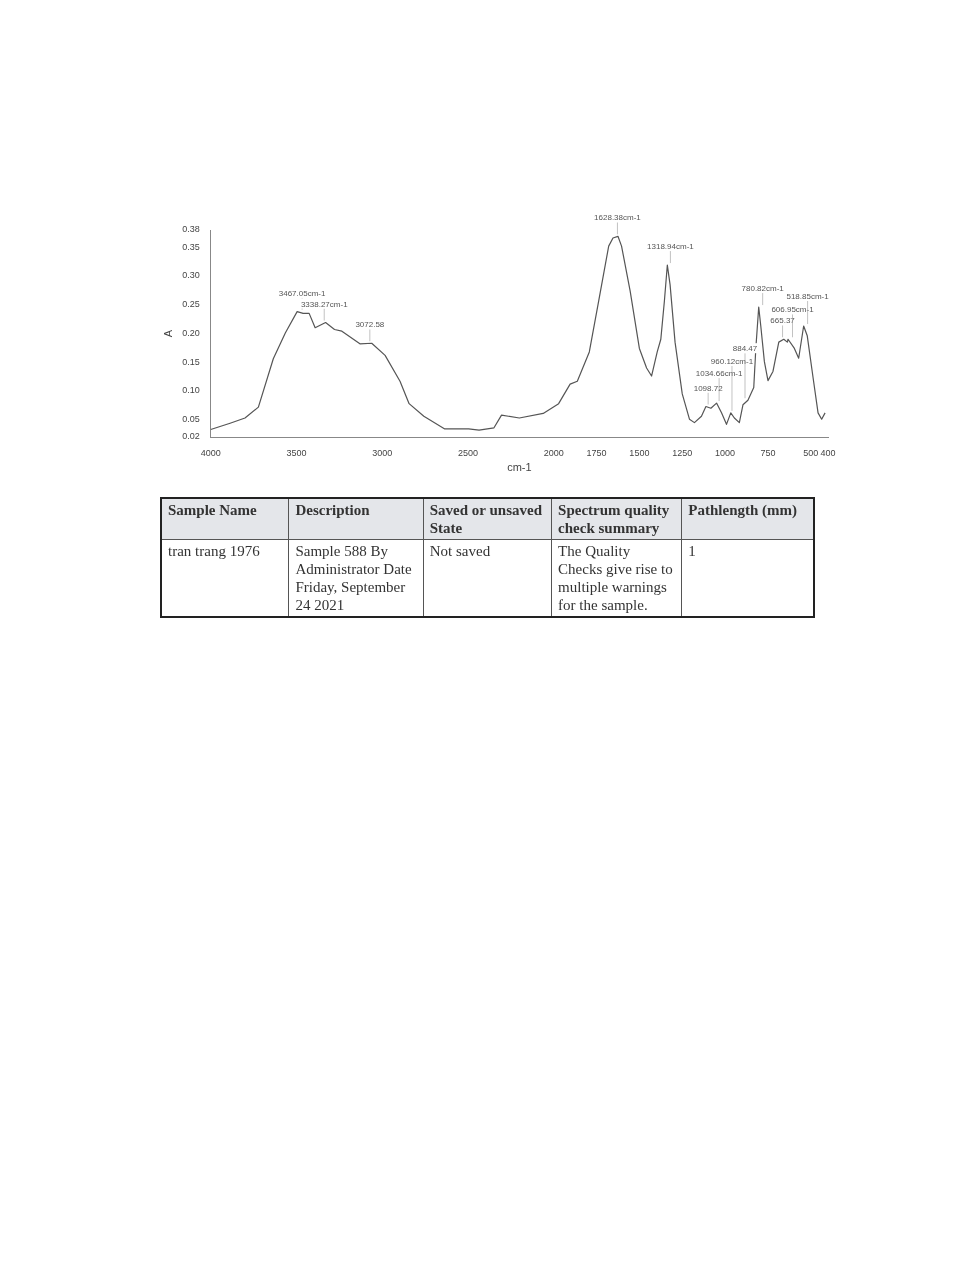  Describe the element at coordinates (732, 361) in the screenshot. I see `annotation: 960.12cm-1` at that location.